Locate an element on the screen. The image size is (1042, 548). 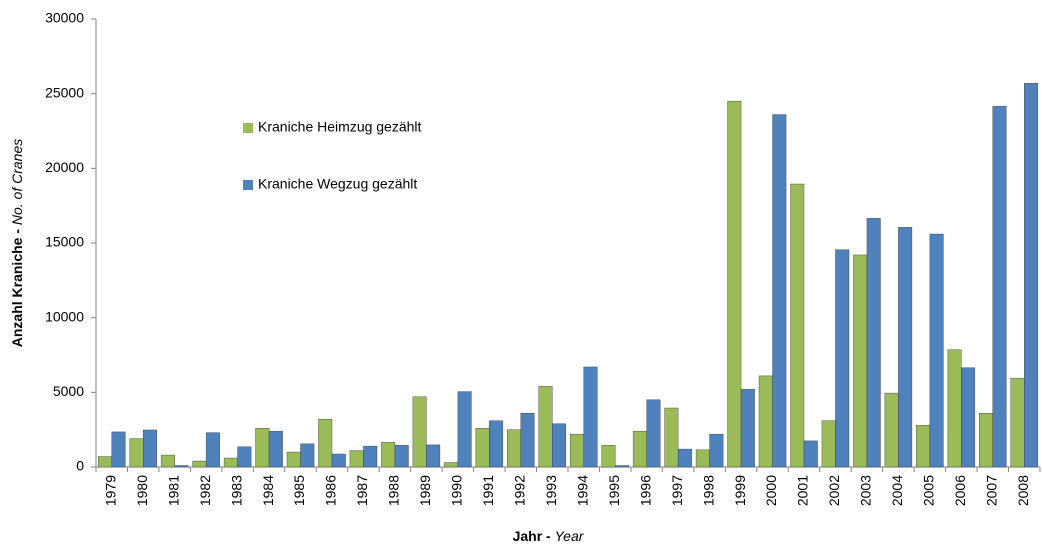
y-tick-label: 15000 is located at coordinates (64, 242).